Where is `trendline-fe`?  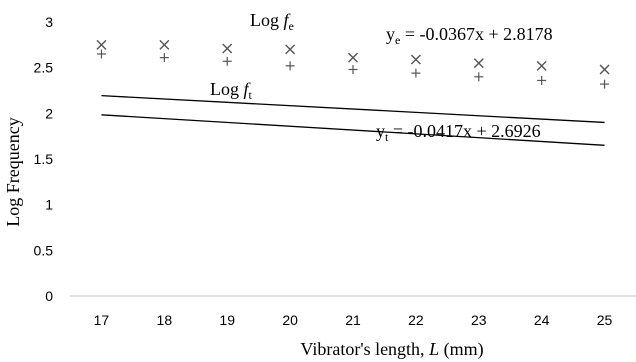 trendline-fe is located at coordinates (353, 109).